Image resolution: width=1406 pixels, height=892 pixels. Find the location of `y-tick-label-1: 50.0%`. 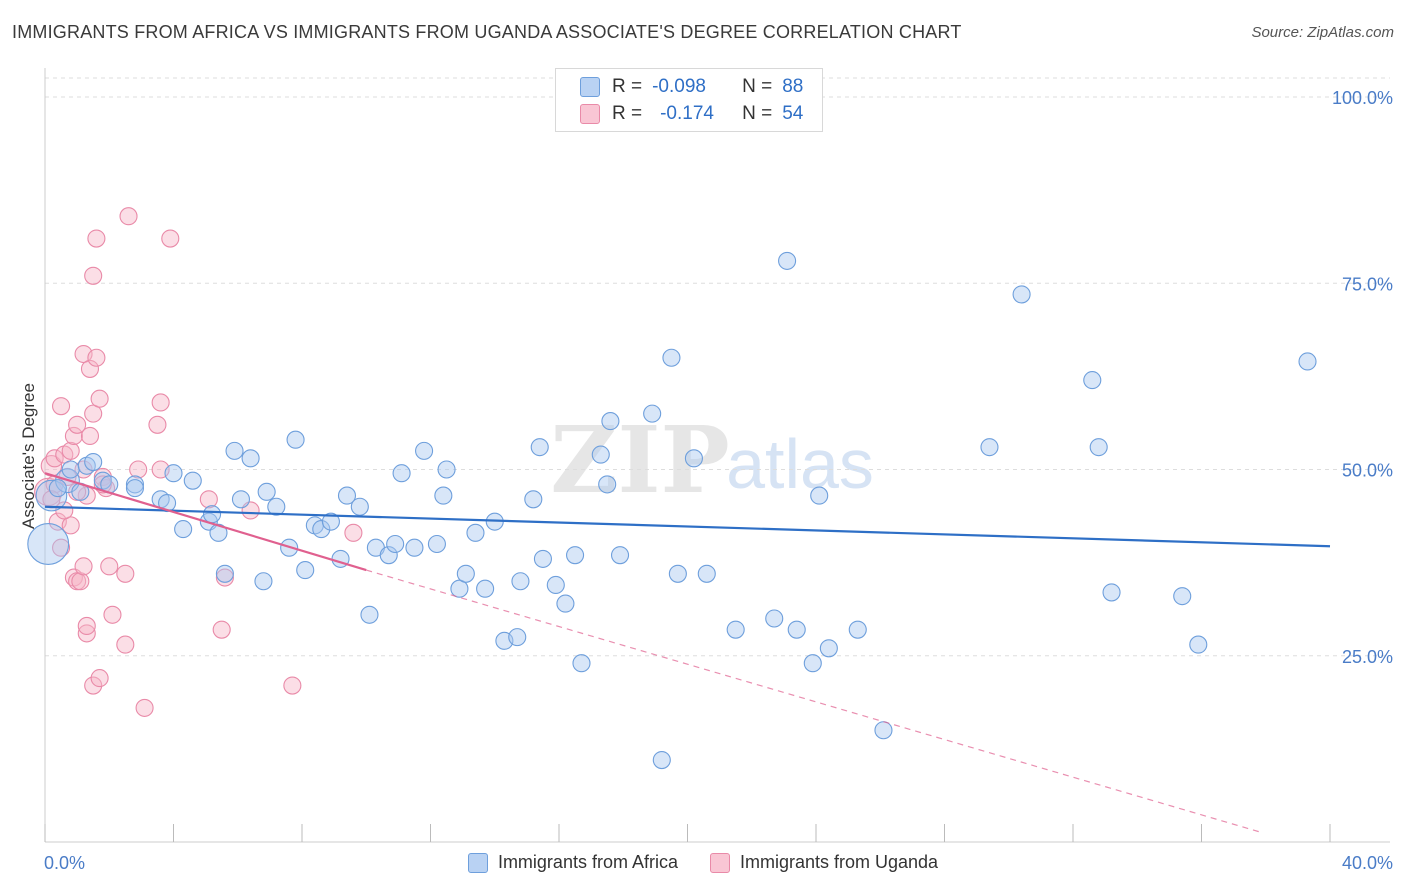

y-tick-label-1: 50.0% is located at coordinates (1367, 471).